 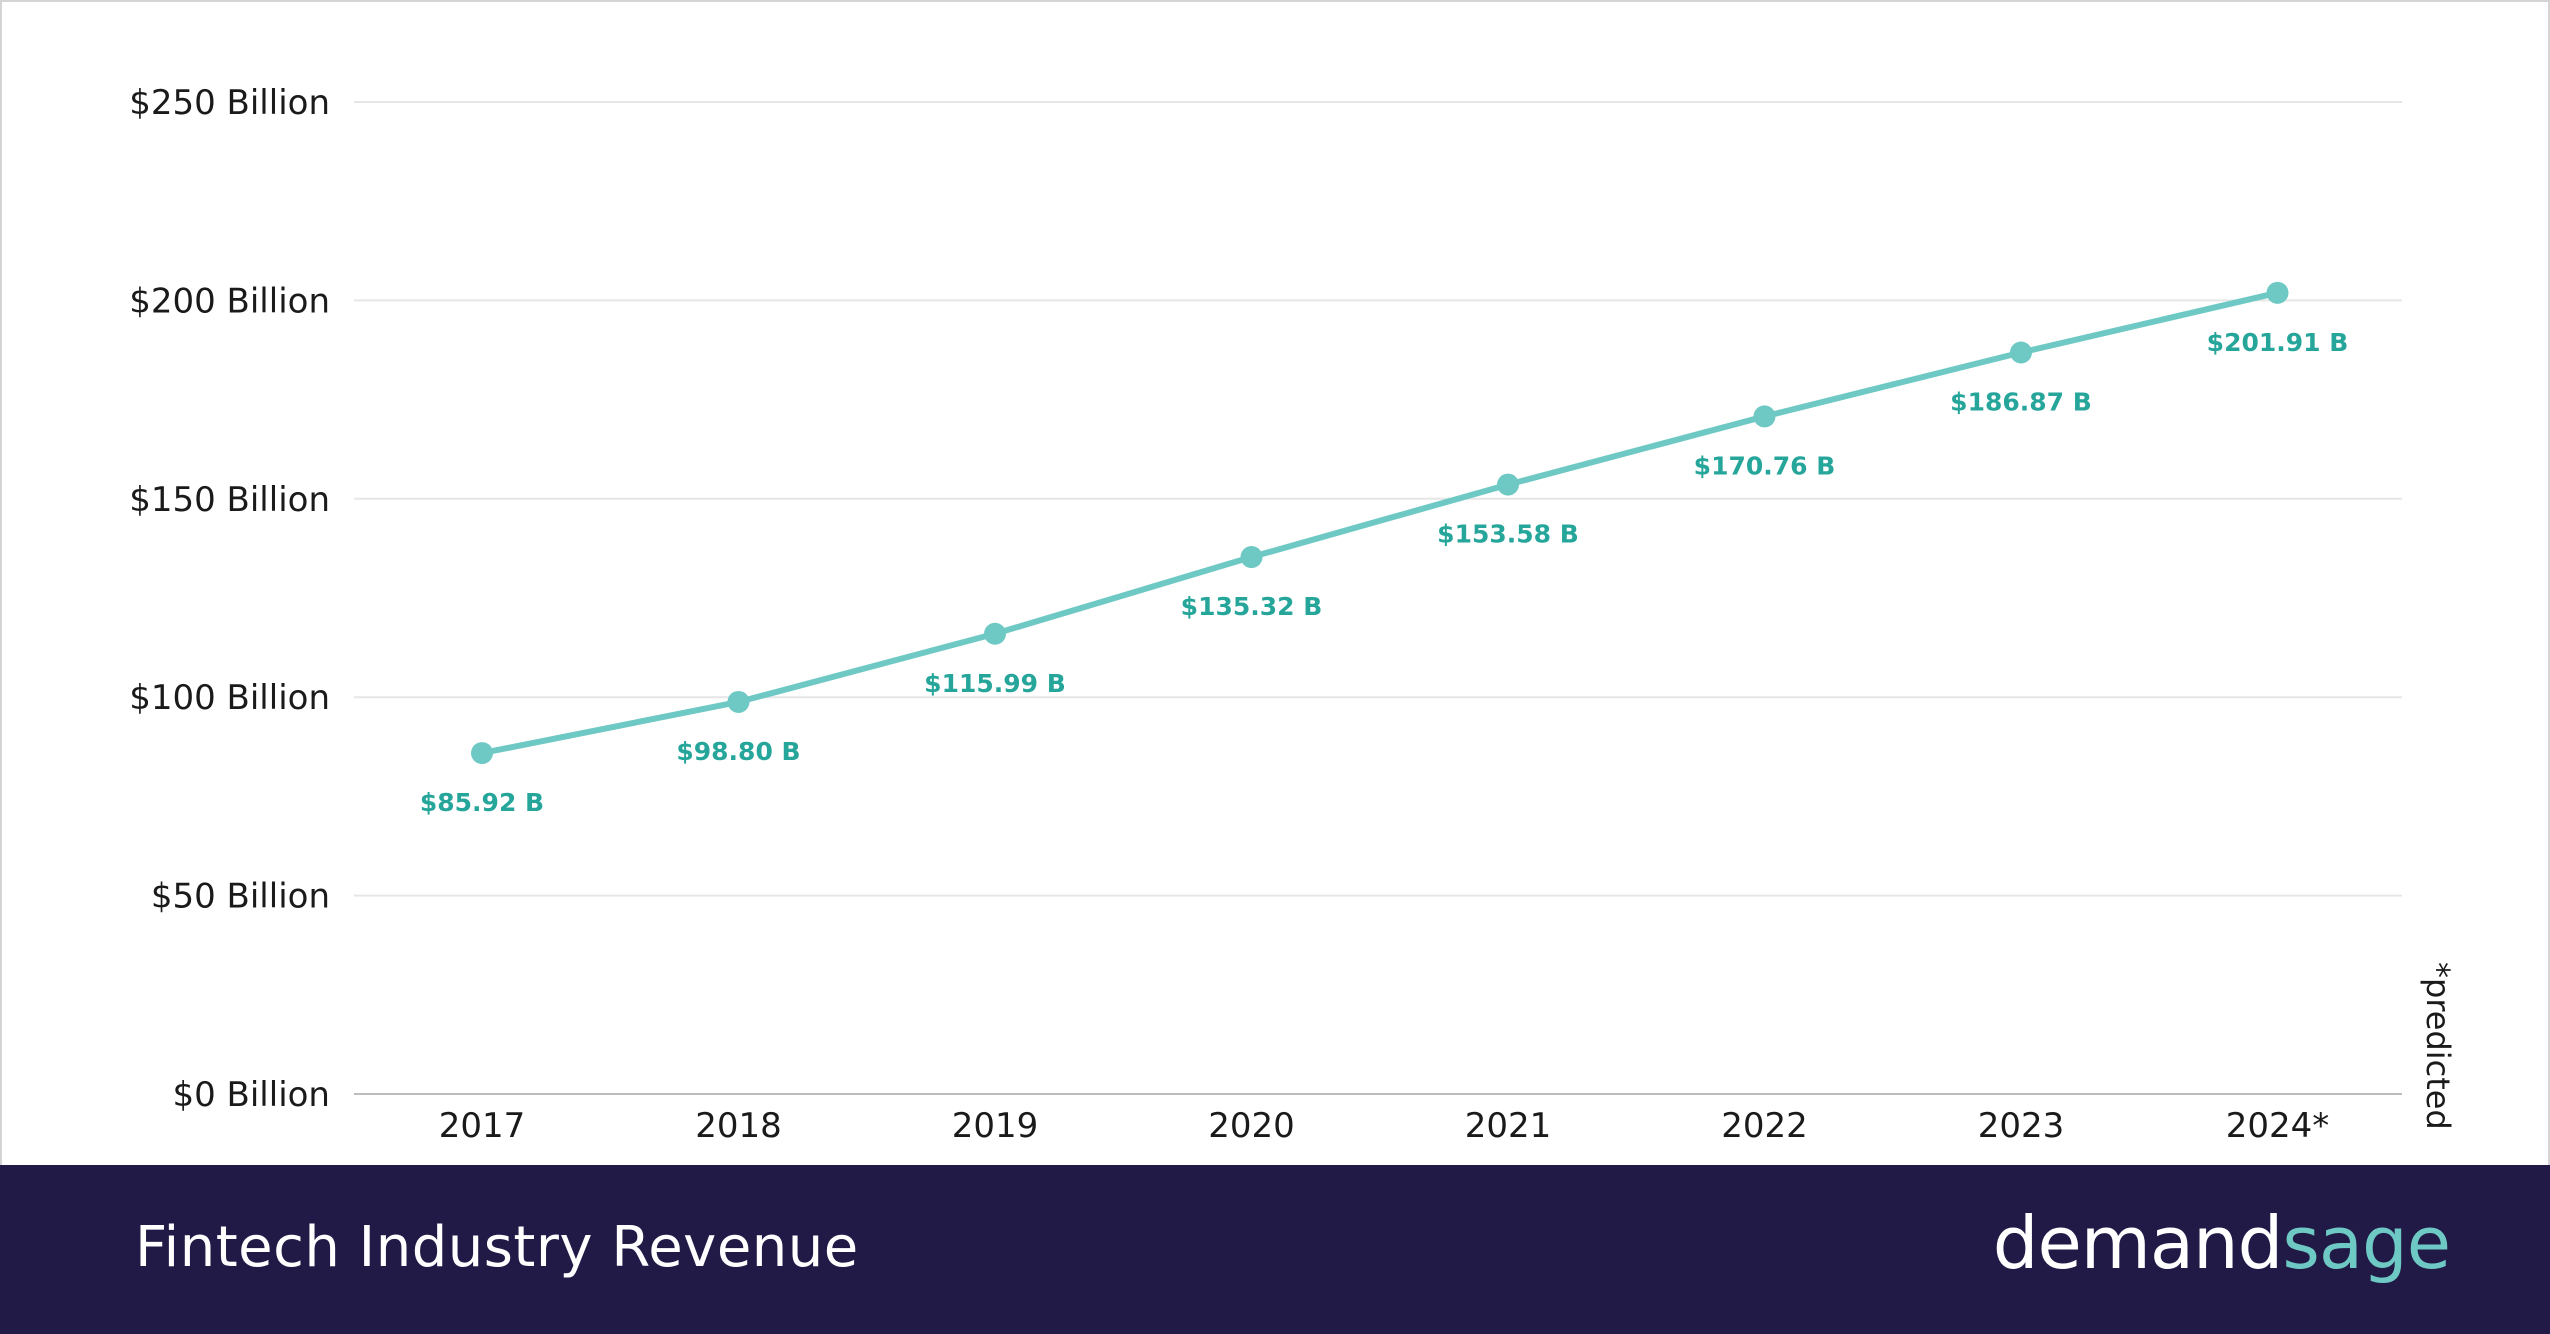 I want to click on data-label: $135.32 B, so click(x=1252, y=606).